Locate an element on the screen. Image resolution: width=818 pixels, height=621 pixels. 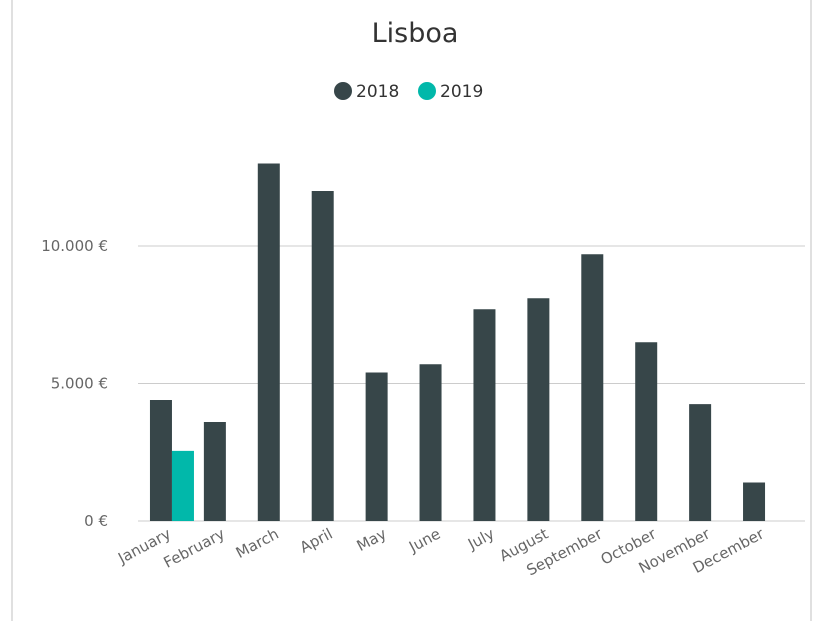
x-tick-label: July is located at coordinates (480, 539).